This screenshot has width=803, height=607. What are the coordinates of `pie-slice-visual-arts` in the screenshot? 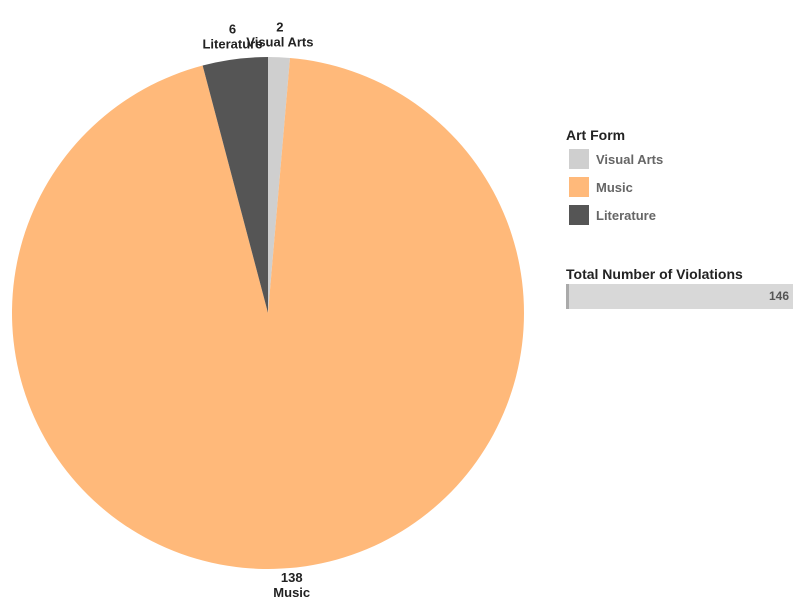 It's located at (279, 185).